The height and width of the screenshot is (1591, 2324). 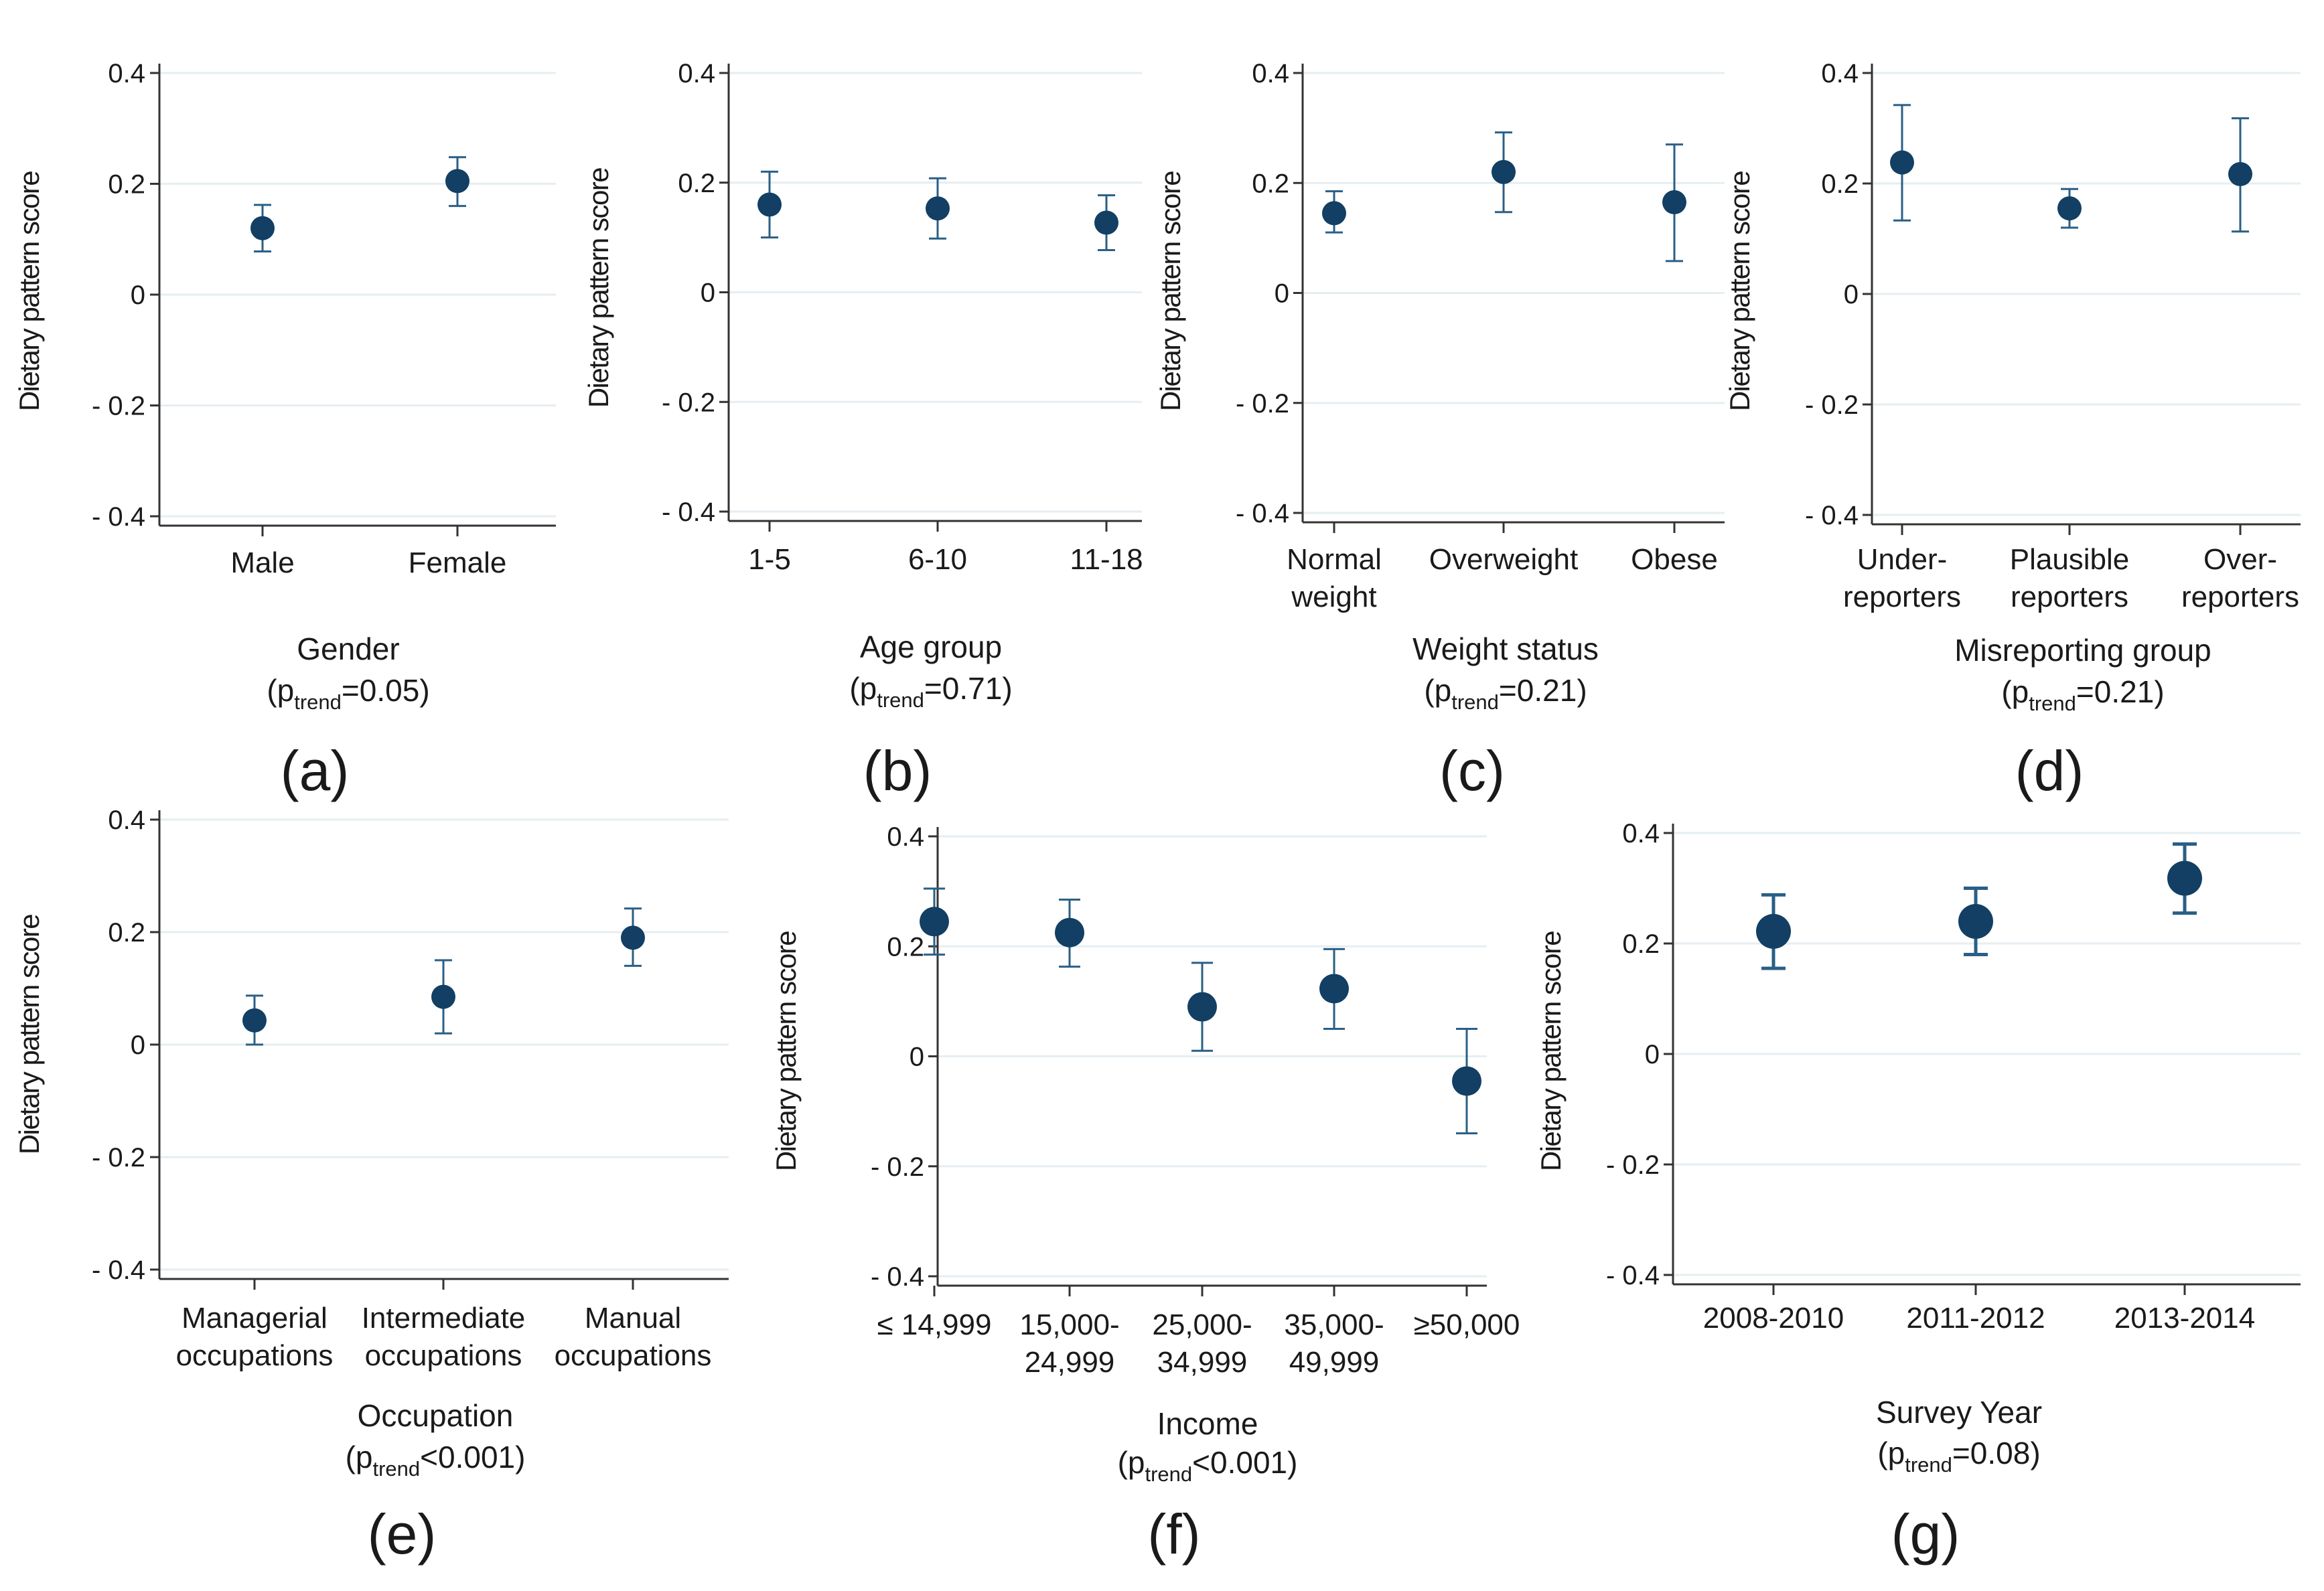 I want to click on category-label-c-0: Normal weight, so click(x=1334, y=578).